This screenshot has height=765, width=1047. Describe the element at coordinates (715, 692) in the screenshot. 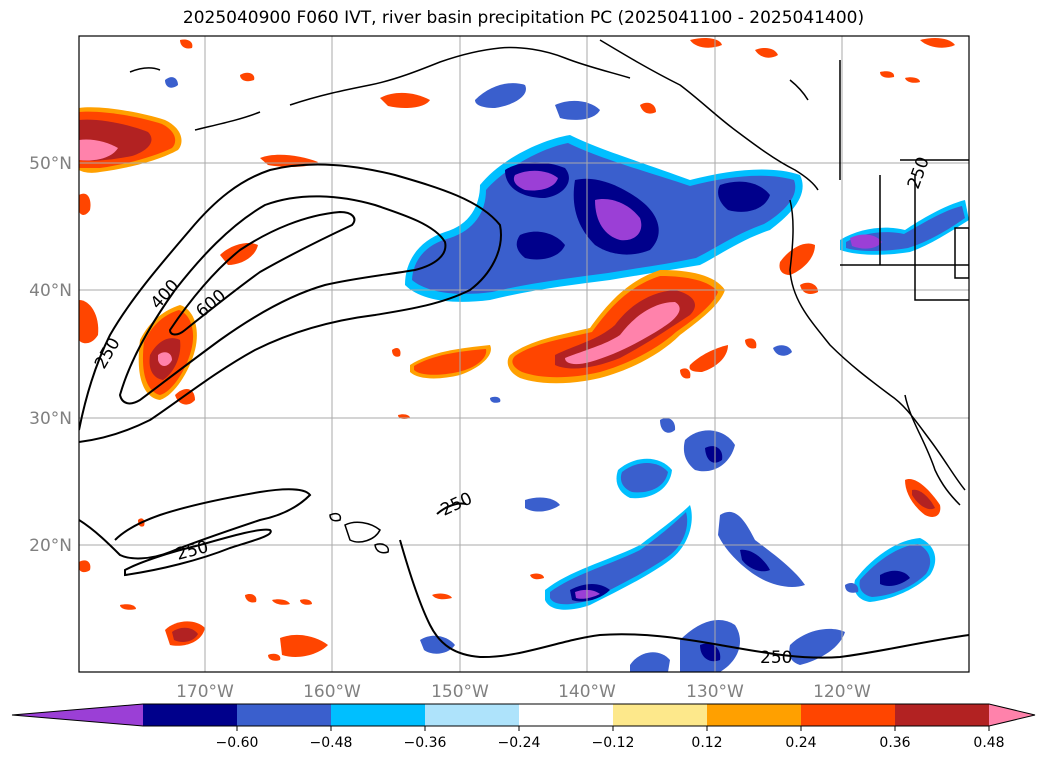

I see `lon-label: 130°W` at that location.